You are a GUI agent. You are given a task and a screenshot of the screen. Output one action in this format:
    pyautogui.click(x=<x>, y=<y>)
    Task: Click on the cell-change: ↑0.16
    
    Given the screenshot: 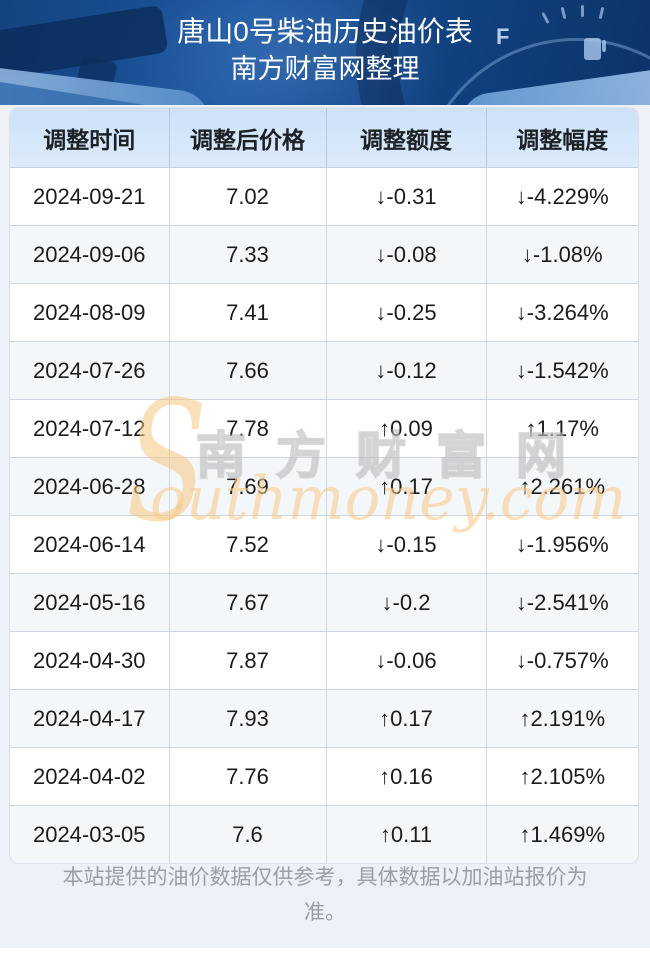 What is the action you would take?
    pyautogui.click(x=406, y=776)
    